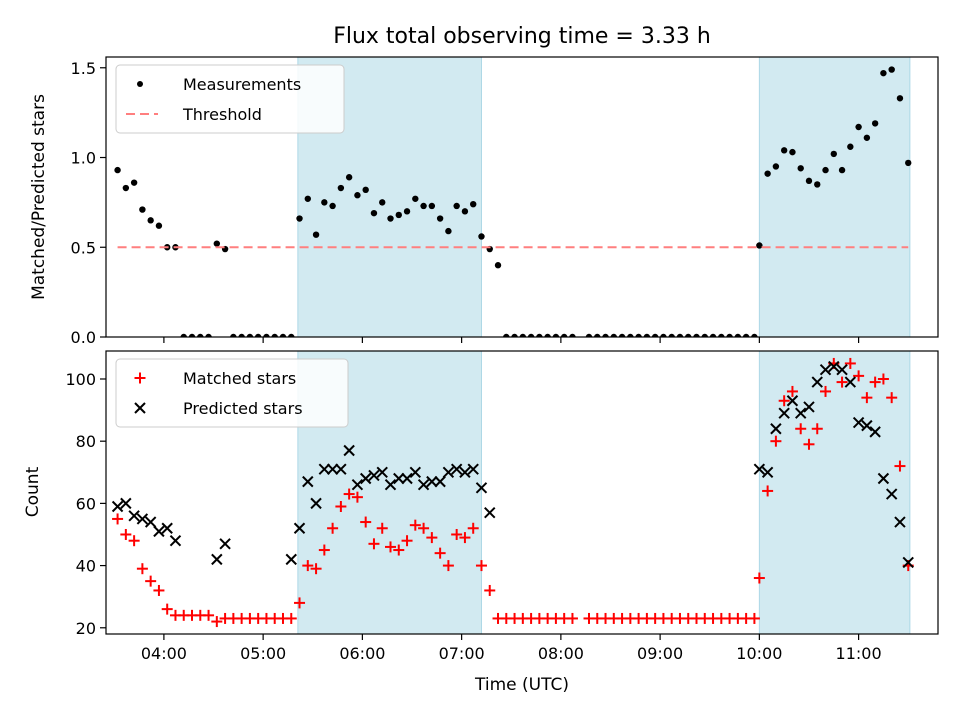 Image resolution: width=960 pixels, height=724 pixels. I want to click on x-tick-label: 07:00, so click(462, 653).